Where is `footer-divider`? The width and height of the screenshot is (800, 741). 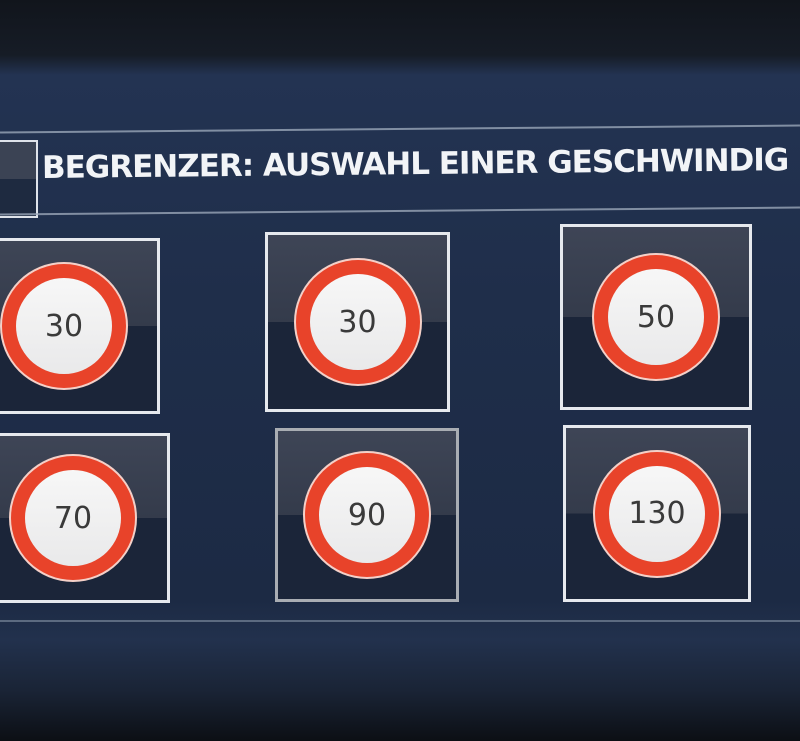
footer-divider is located at coordinates (400, 621).